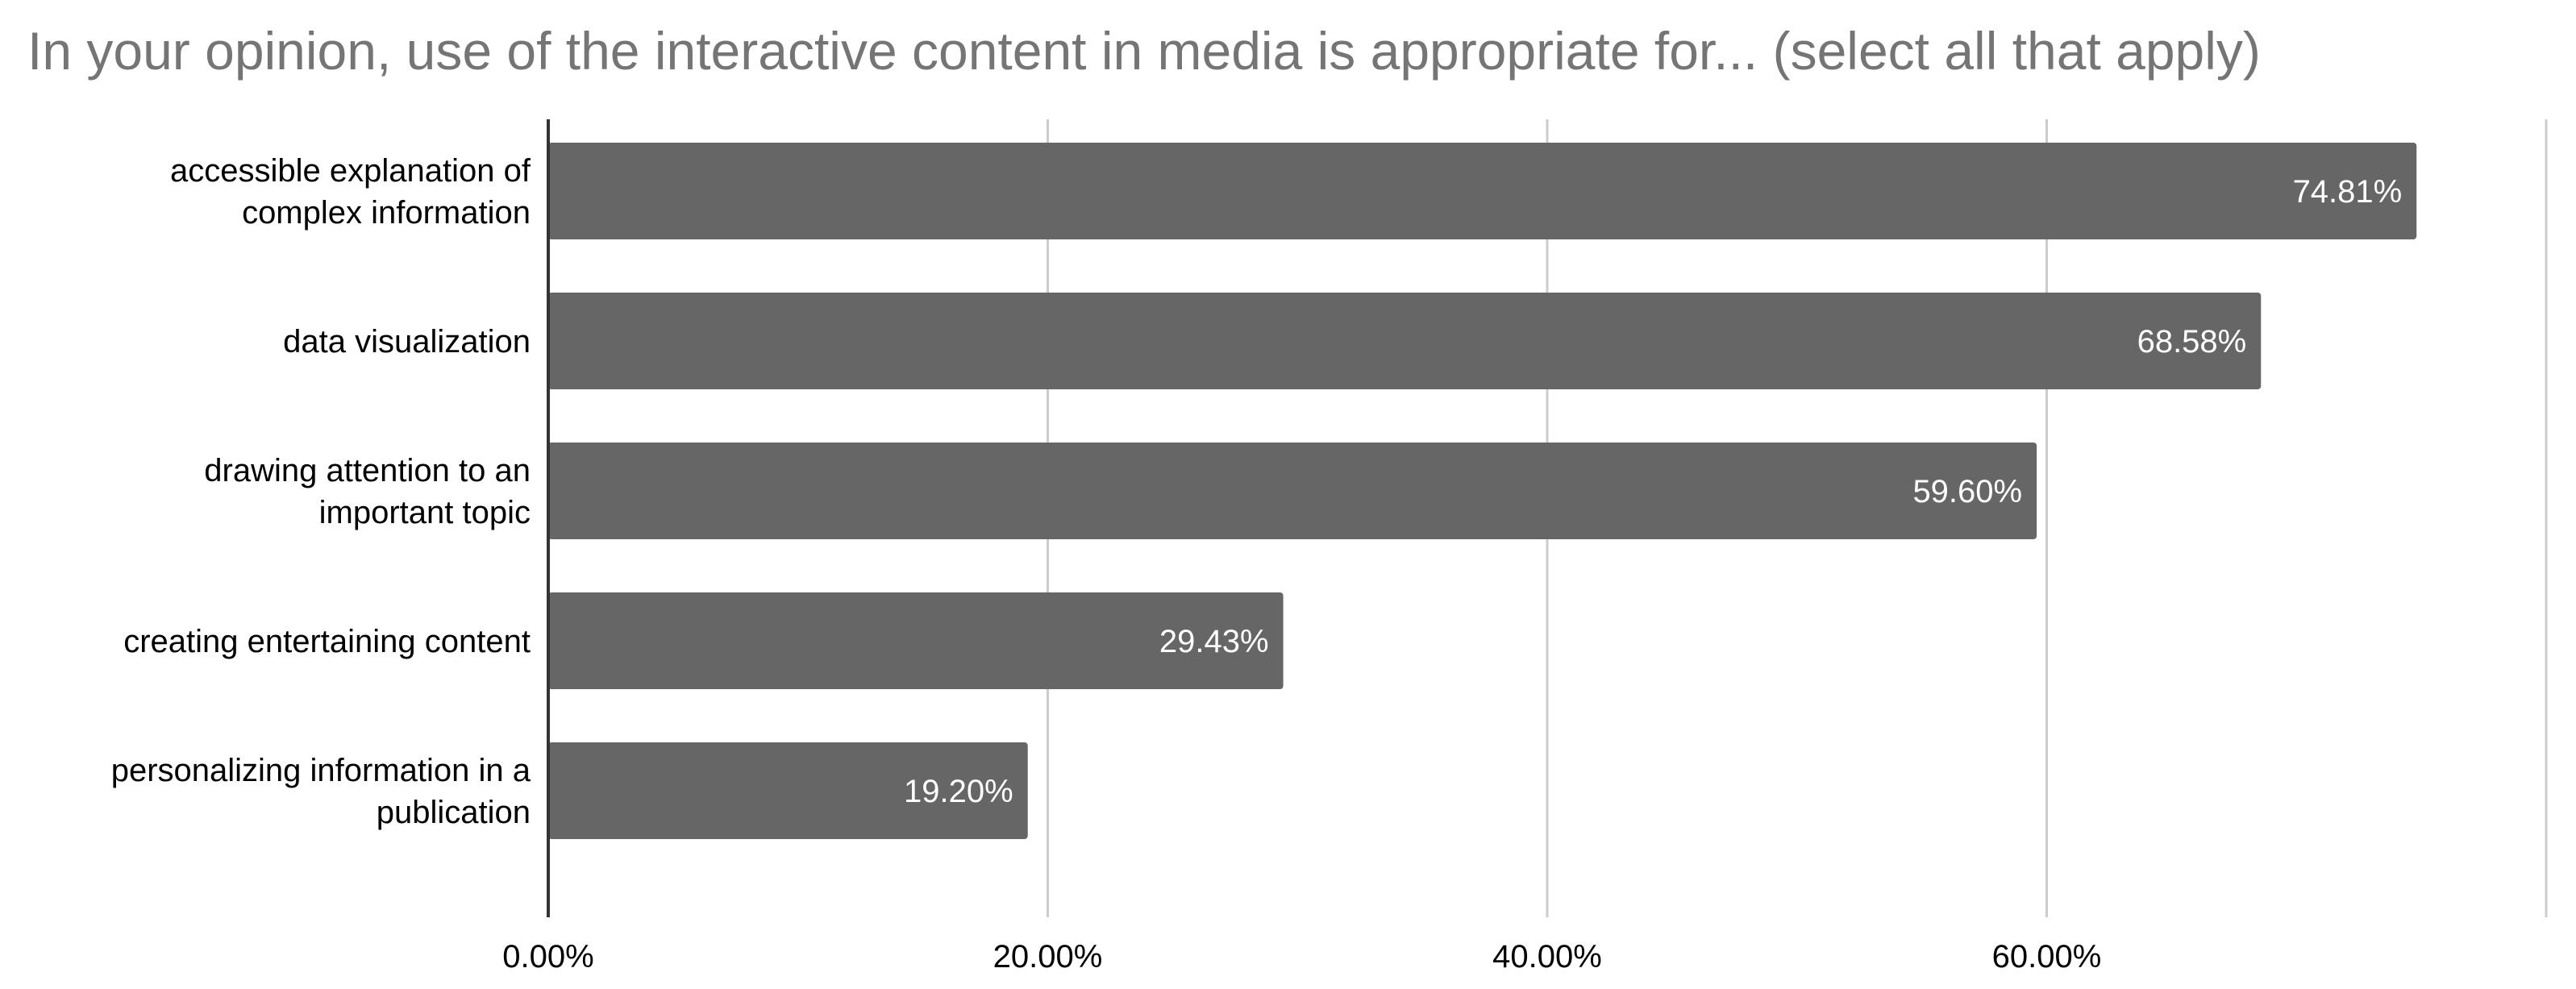 This screenshot has height=989, width=2576. Describe the element at coordinates (2192, 341) in the screenshot. I see `data-label: 68.58%` at that location.